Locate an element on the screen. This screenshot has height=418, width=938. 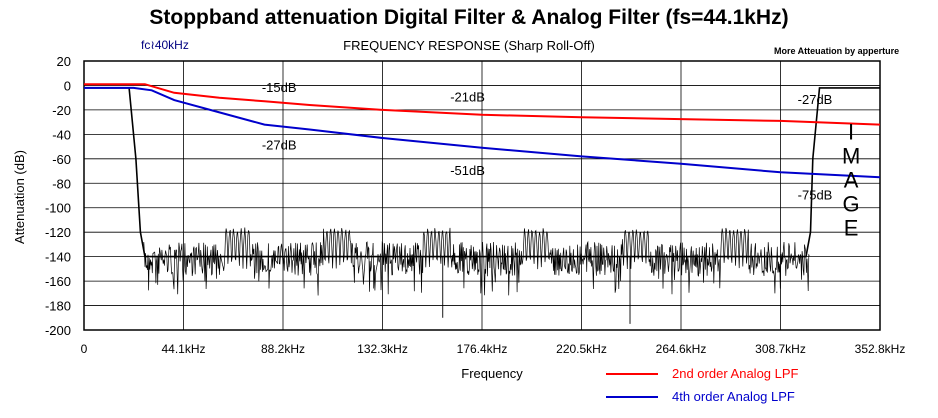
y-tick-label: -60 is located at coordinates (61, 159).